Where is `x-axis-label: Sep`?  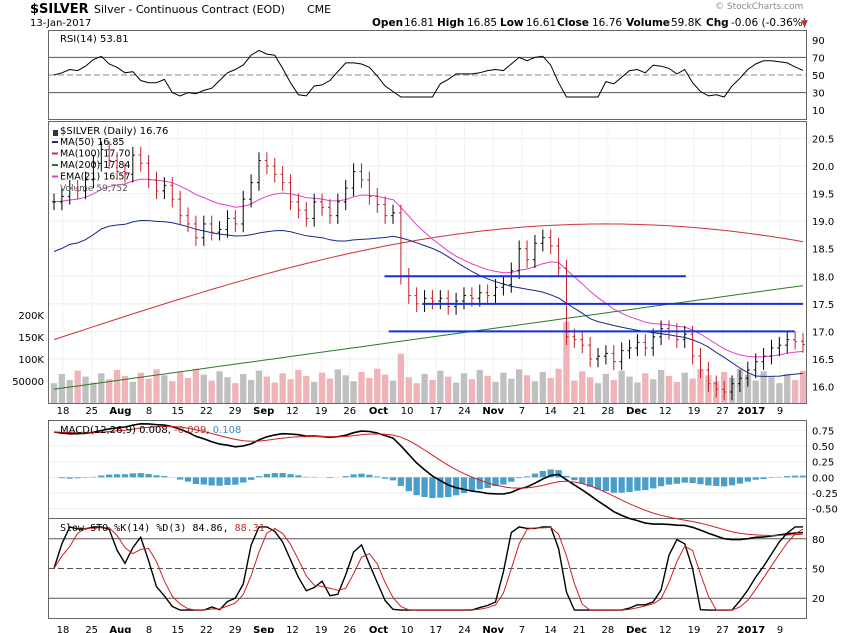
x-axis-label: Sep is located at coordinates (263, 629).